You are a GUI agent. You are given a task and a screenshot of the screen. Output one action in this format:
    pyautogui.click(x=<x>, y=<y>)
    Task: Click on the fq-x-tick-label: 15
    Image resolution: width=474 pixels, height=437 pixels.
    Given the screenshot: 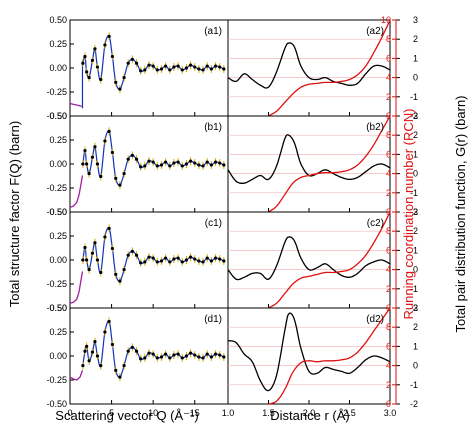 What is the action you would take?
    pyautogui.click(x=195, y=413)
    